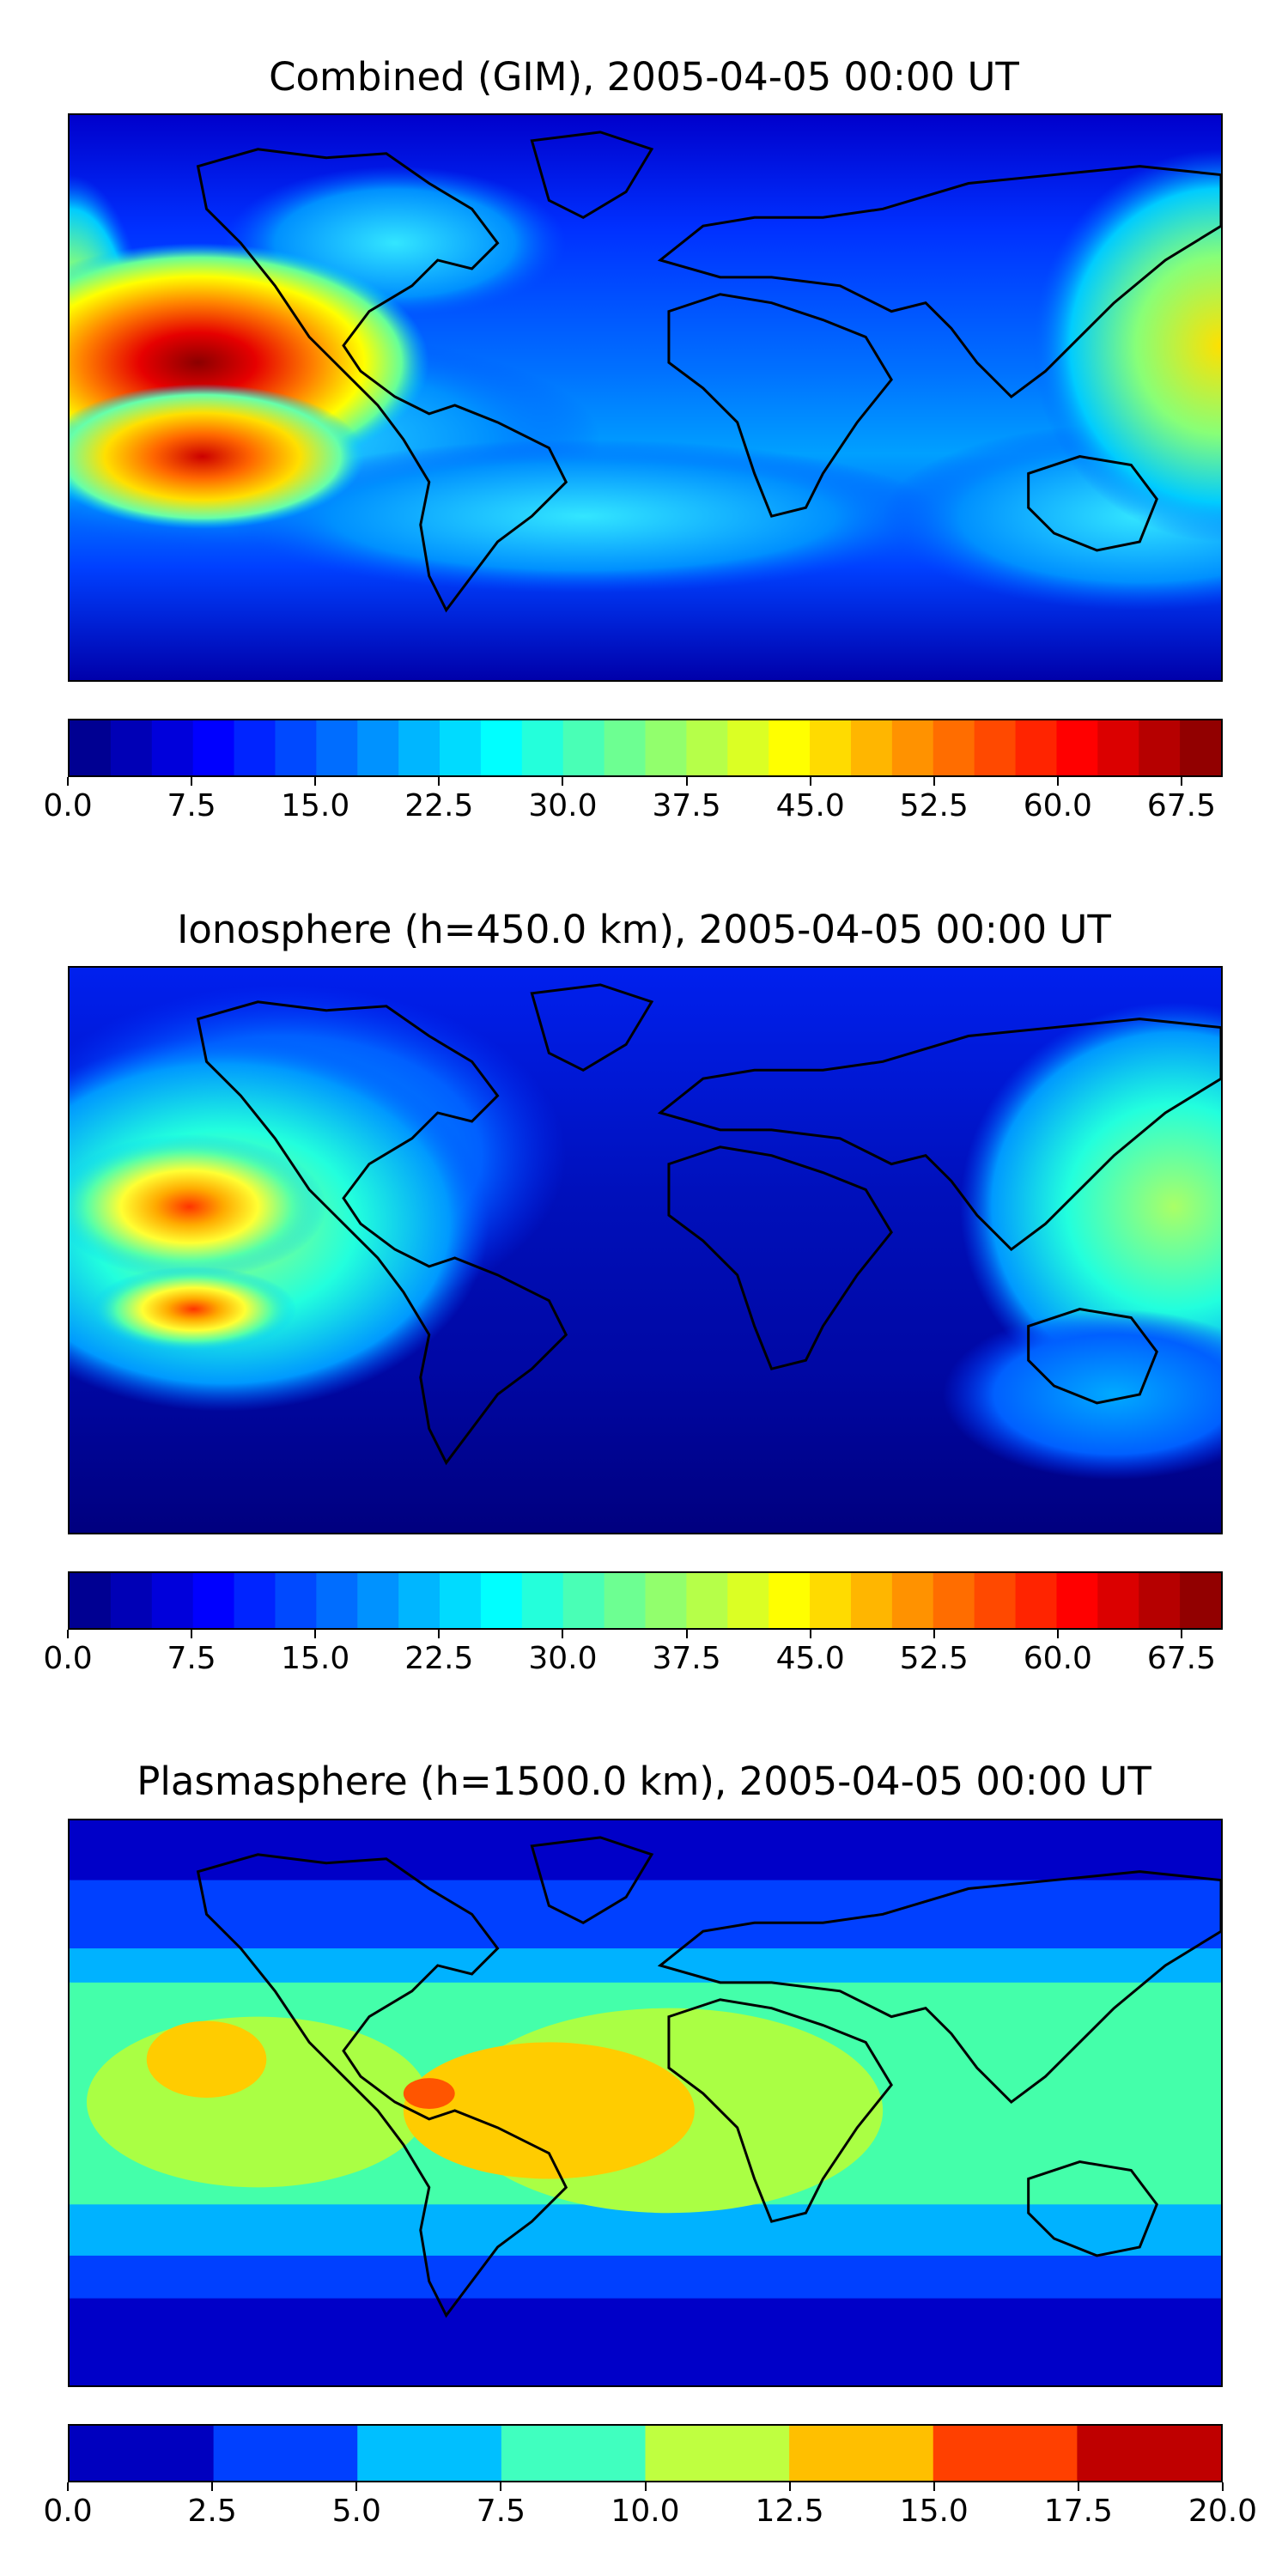  Describe the element at coordinates (356, 2511) in the screenshot. I see `colorbar-tick-label: 5.0` at that location.